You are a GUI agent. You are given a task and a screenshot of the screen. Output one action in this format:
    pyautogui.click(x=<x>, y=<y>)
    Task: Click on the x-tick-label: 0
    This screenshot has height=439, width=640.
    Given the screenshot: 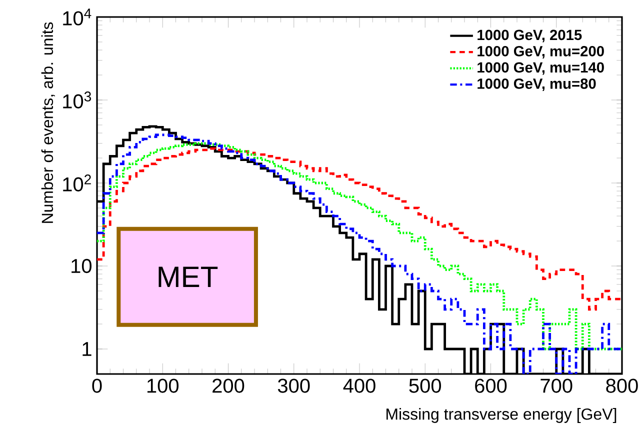 What is the action you would take?
    pyautogui.click(x=97, y=385)
    